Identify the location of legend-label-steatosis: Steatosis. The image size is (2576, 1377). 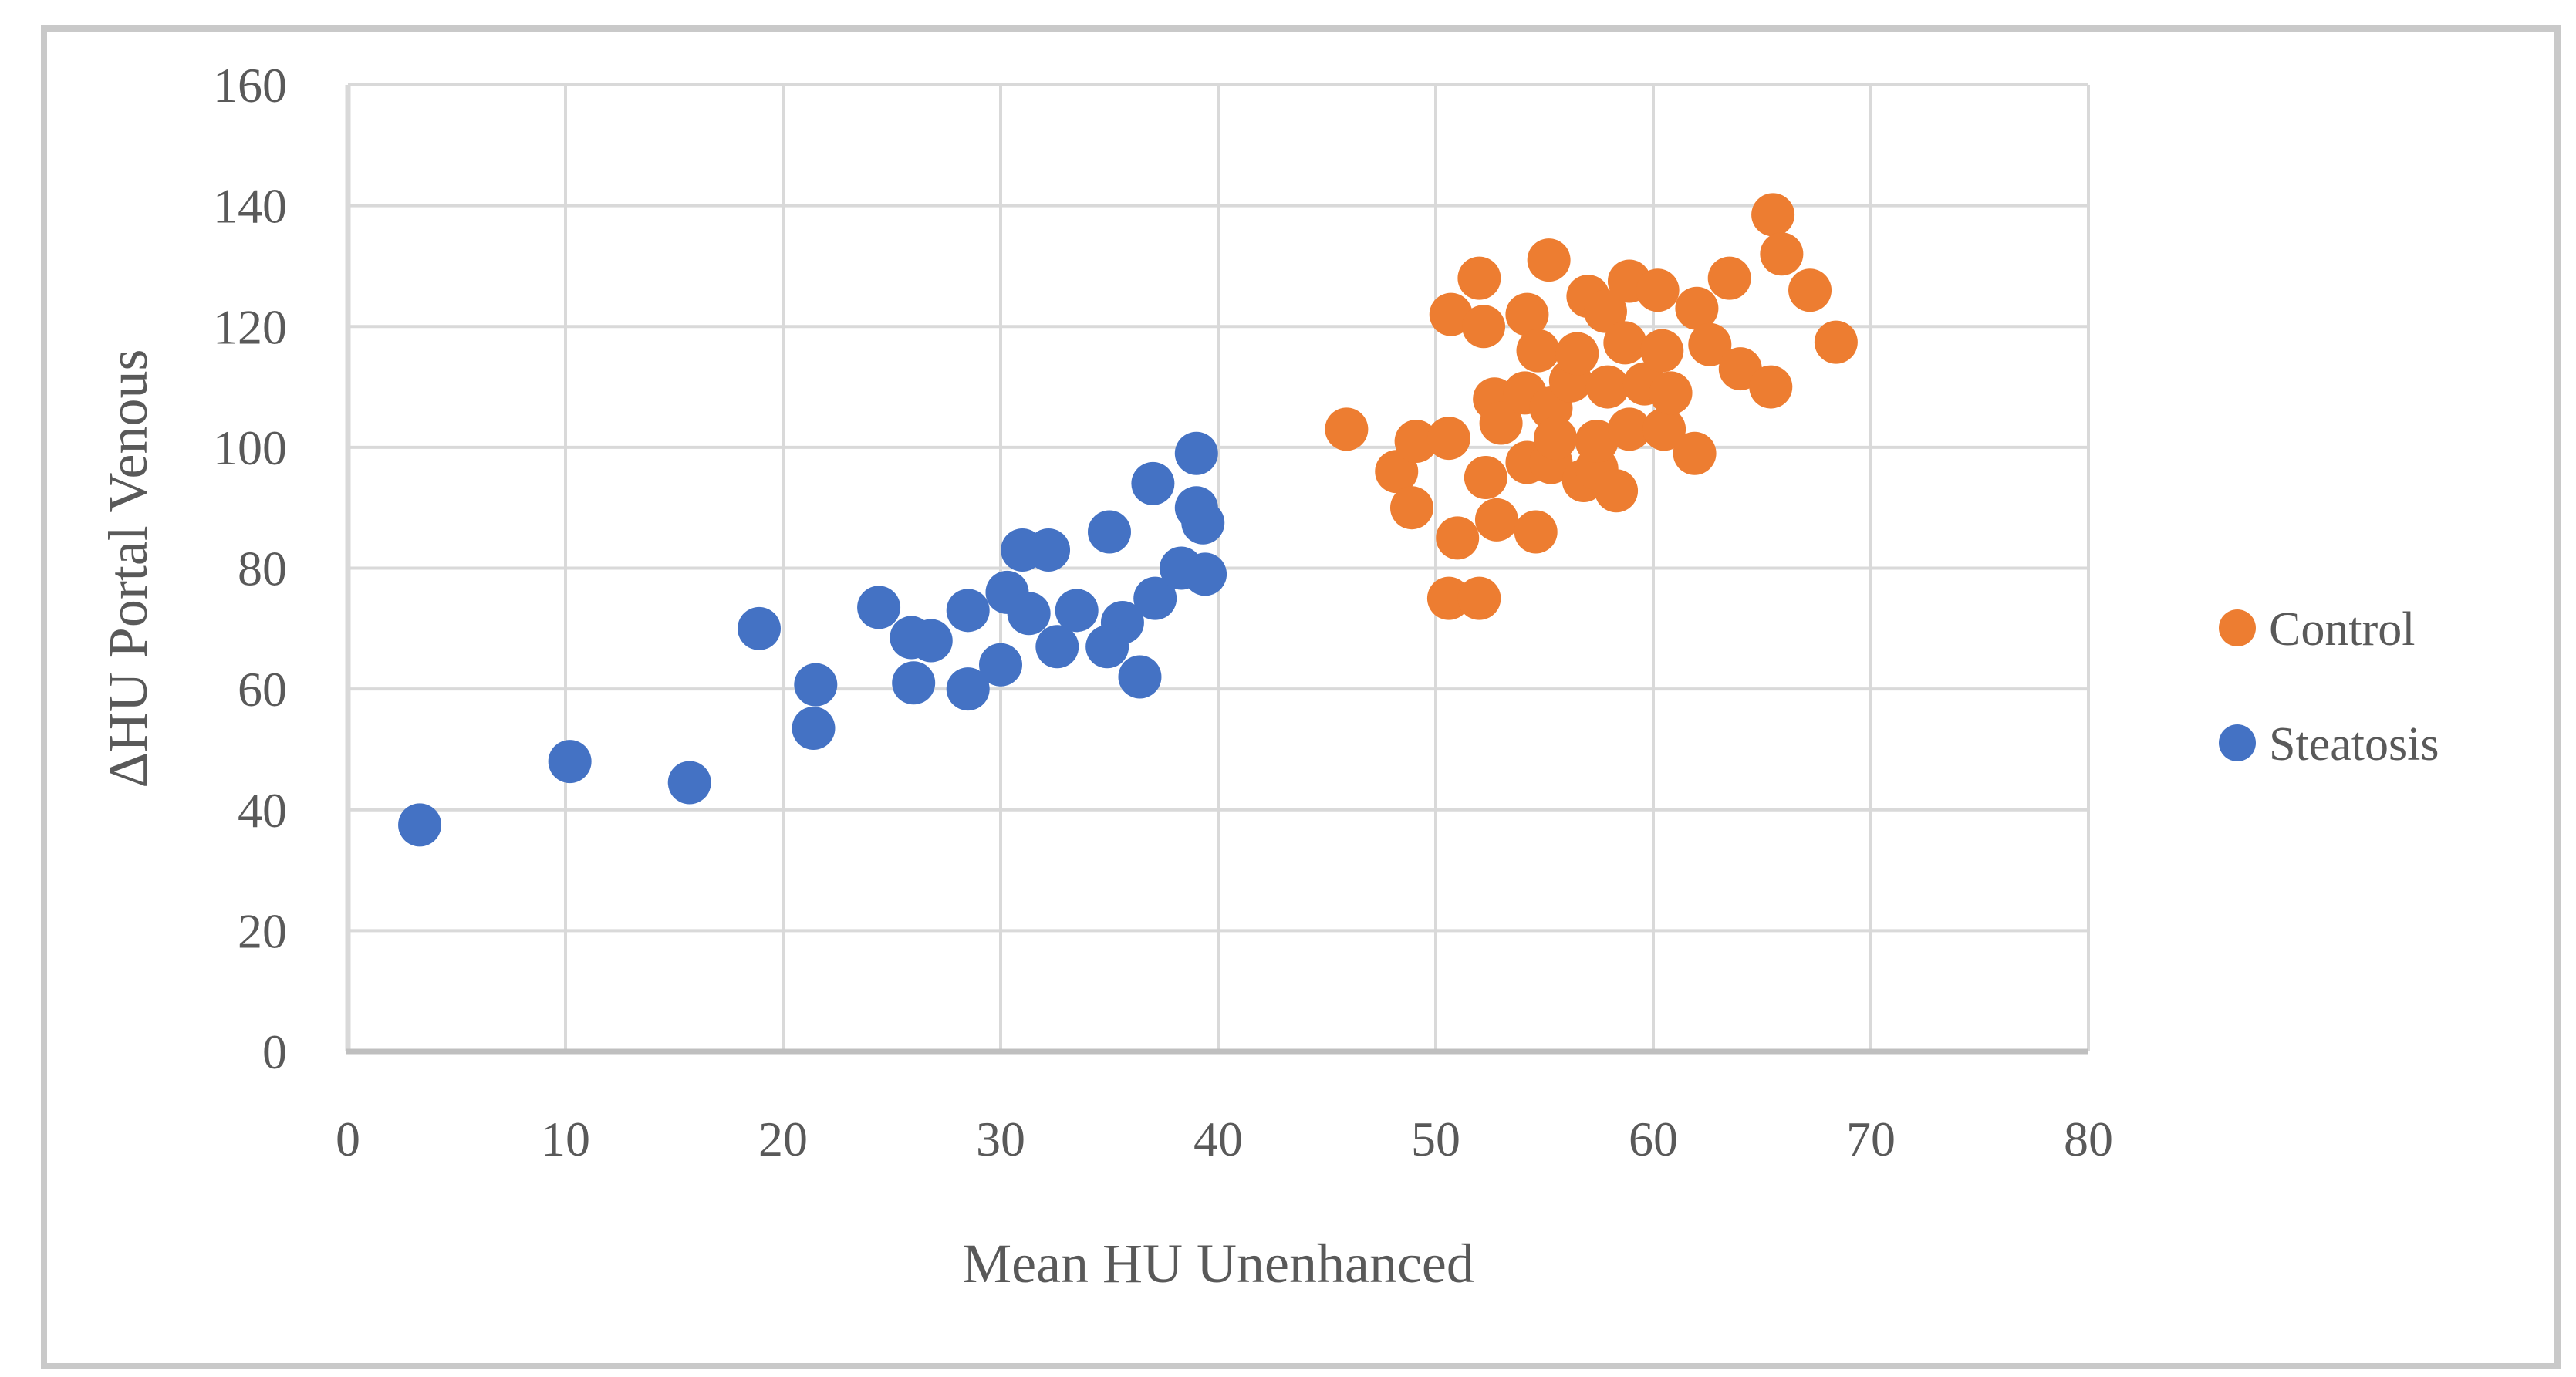
(2354, 744).